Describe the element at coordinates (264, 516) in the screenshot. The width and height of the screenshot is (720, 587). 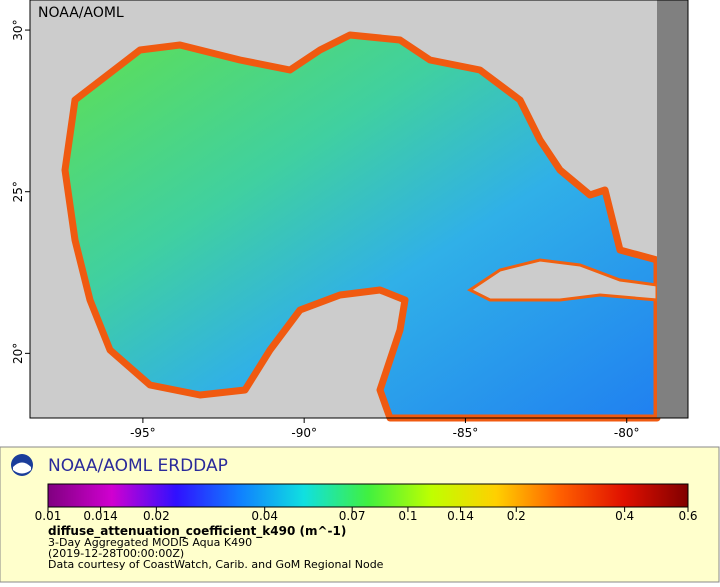
I see `colorbar-tick-label: 0.04` at that location.